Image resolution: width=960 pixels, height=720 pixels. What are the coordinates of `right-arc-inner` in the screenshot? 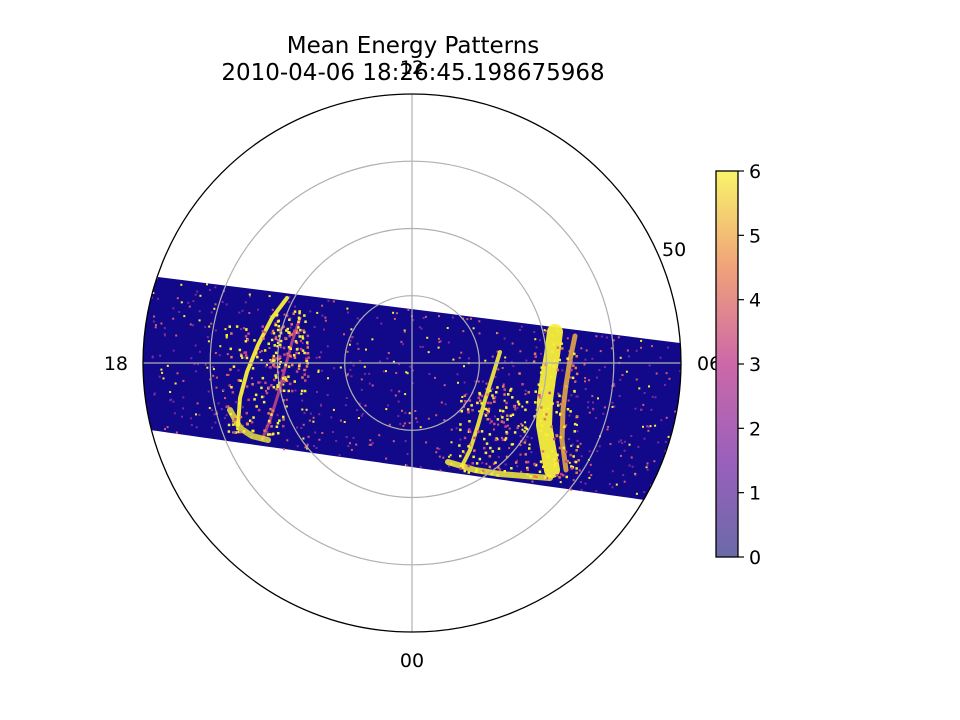 It's located at (481, 409).